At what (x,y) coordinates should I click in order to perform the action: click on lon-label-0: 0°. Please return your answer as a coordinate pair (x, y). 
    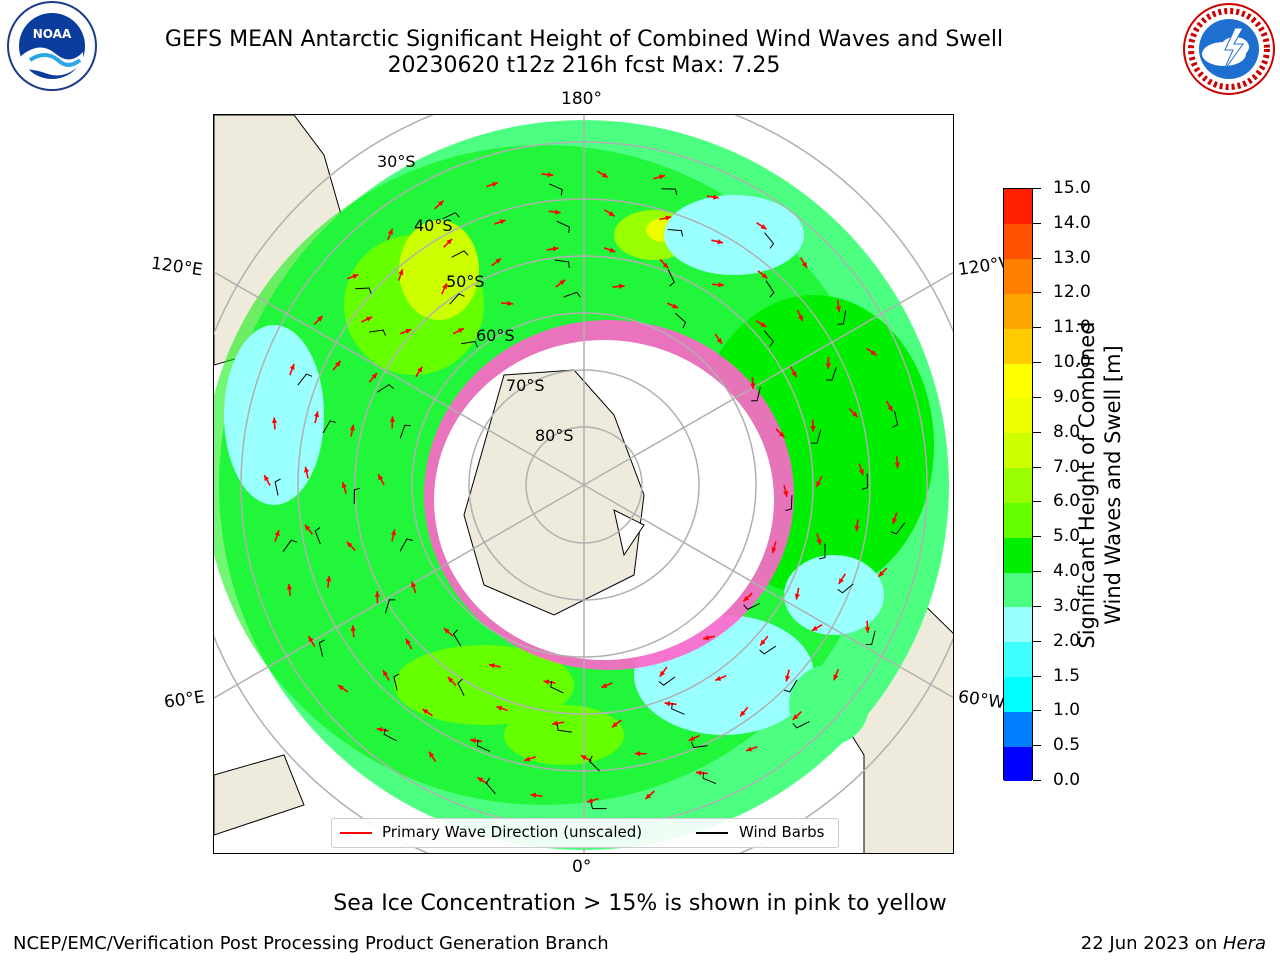
    Looking at the image, I should click on (582, 867).